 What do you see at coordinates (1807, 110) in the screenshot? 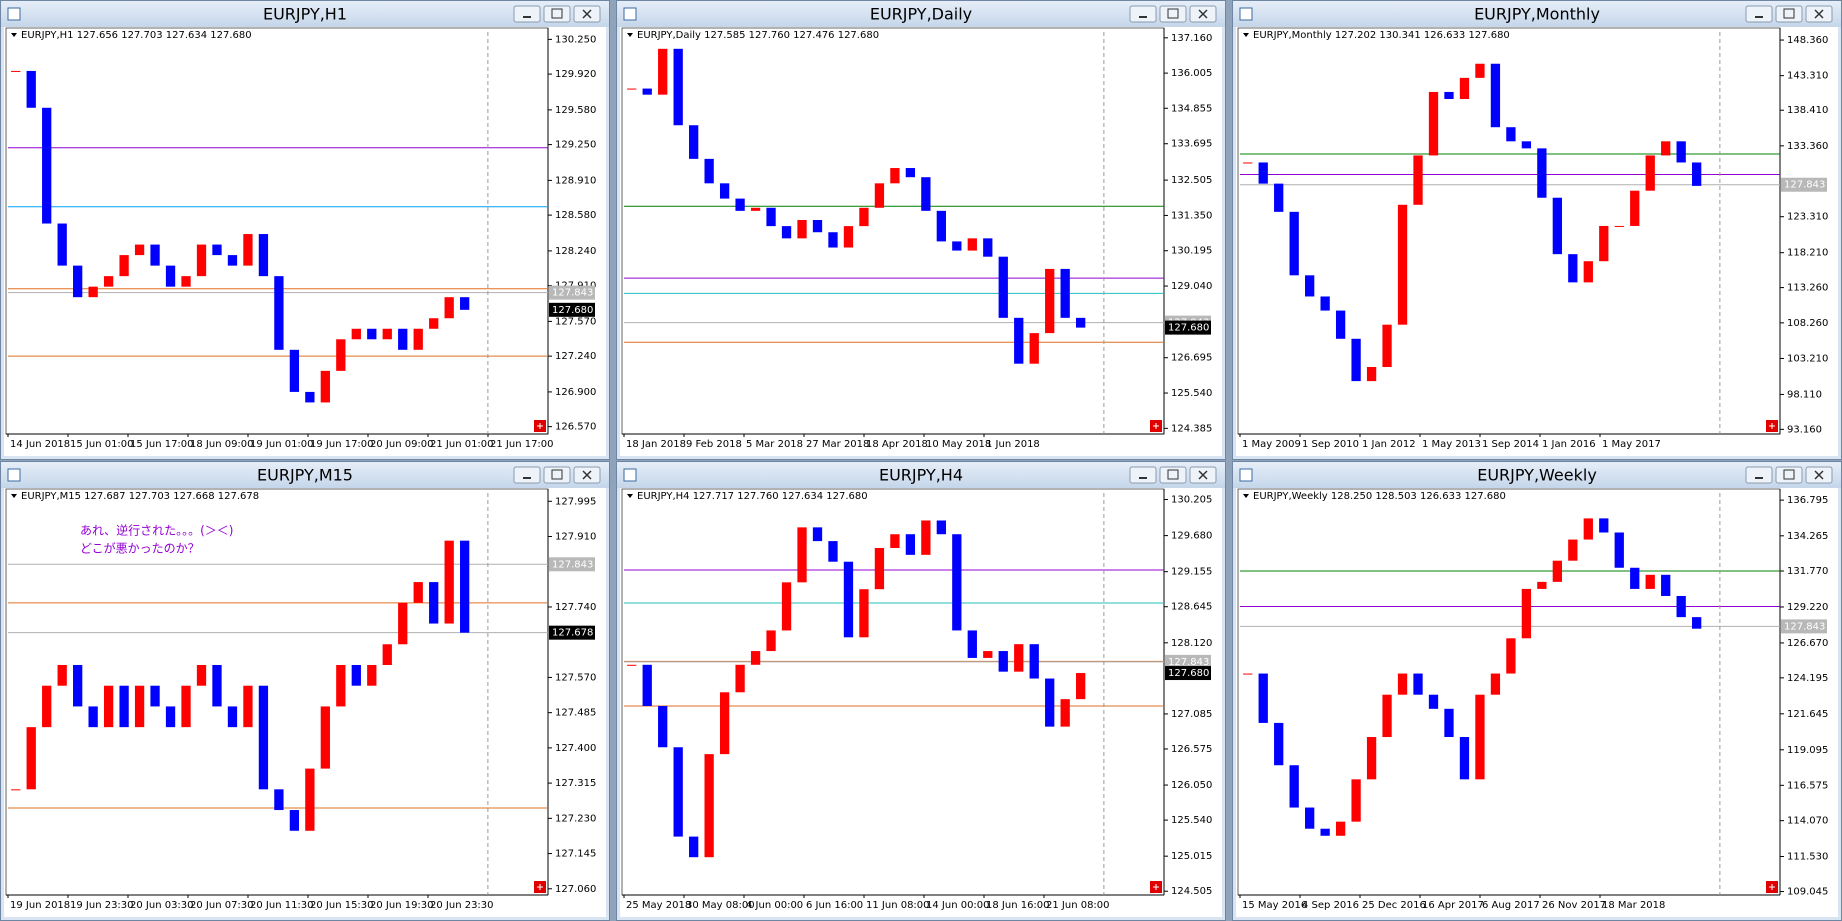
I see `y-tick-label: 138.410` at bounding box center [1807, 110].